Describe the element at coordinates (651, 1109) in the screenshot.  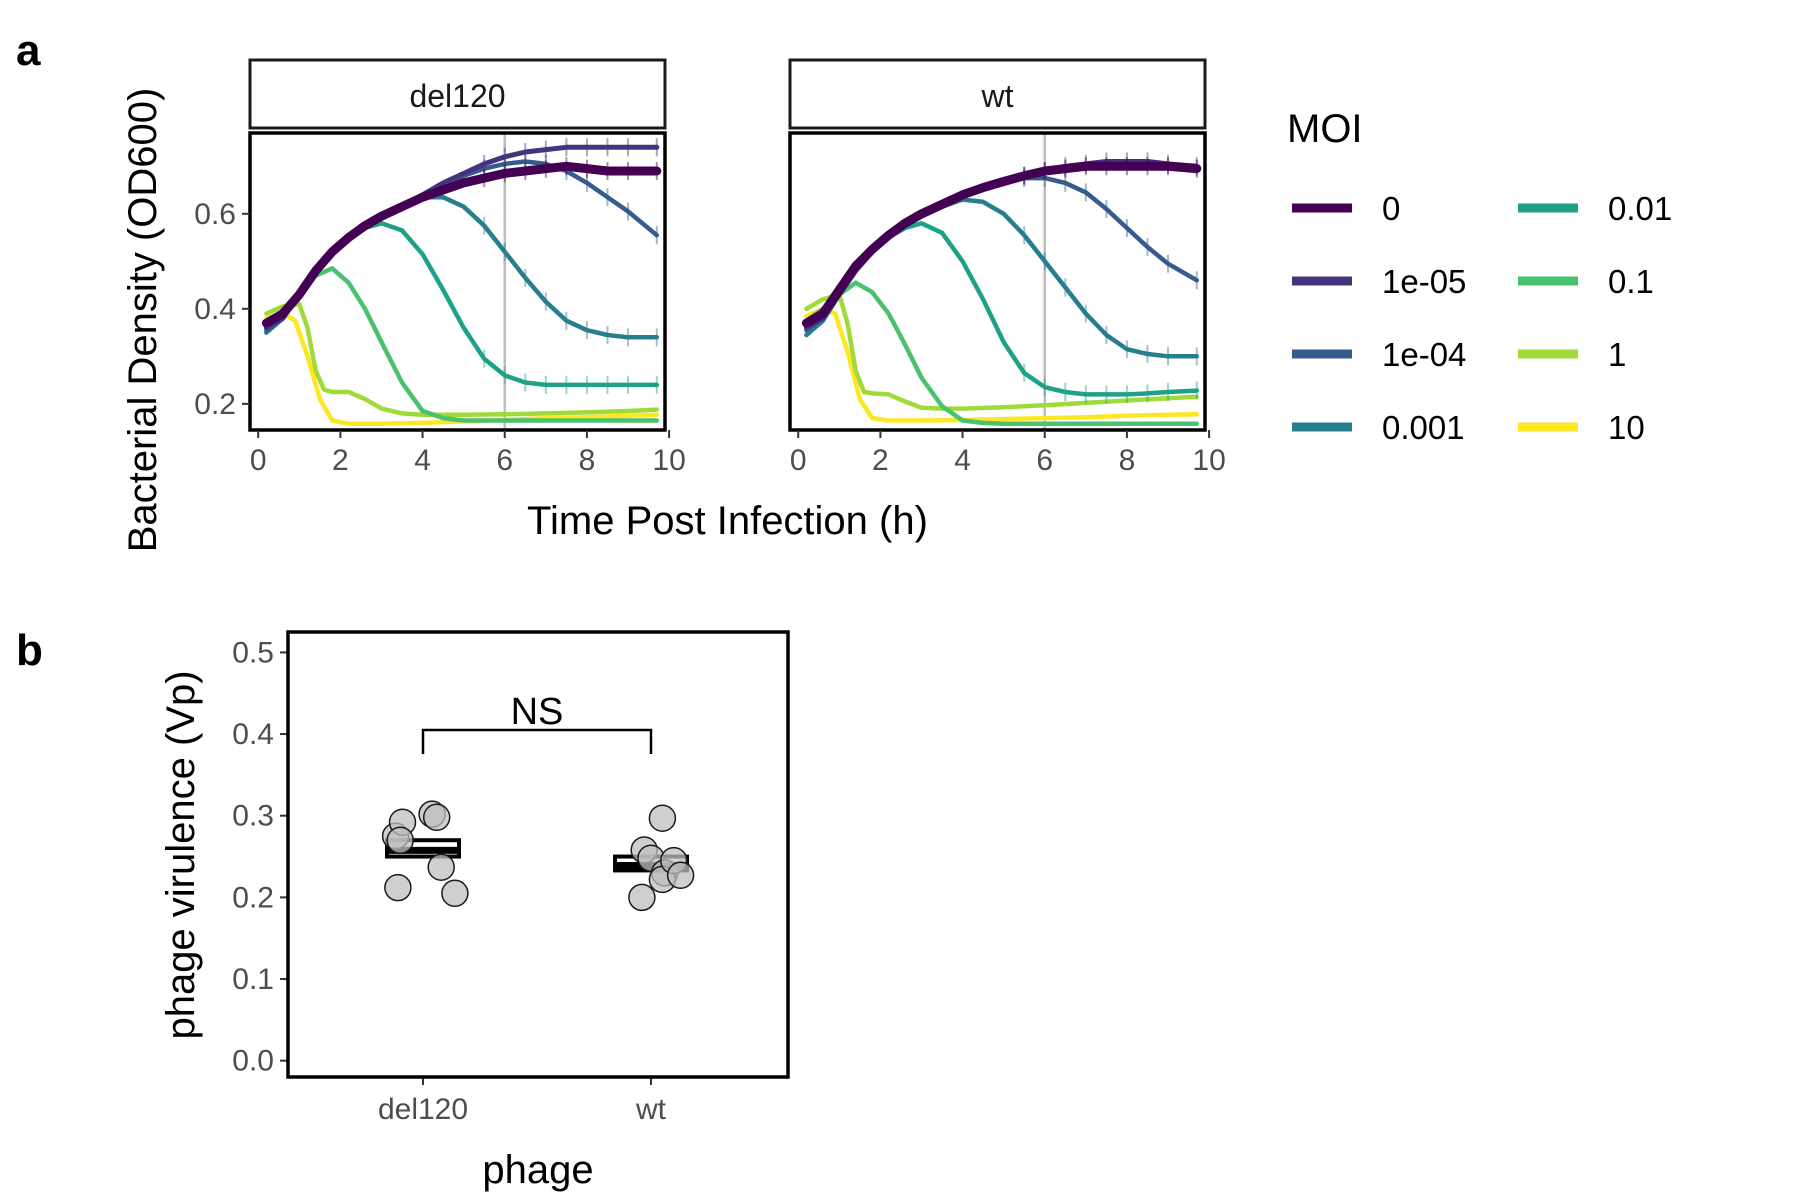
I see `x-tick-label: wt` at that location.